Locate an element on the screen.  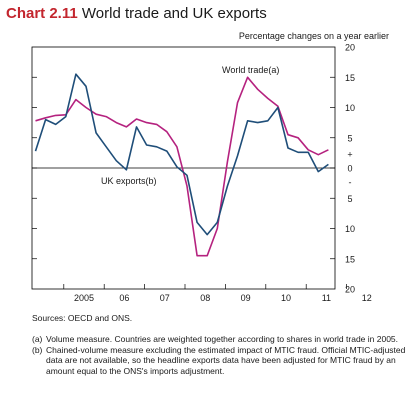
x-tick-label: 09 is located at coordinates (246, 298).